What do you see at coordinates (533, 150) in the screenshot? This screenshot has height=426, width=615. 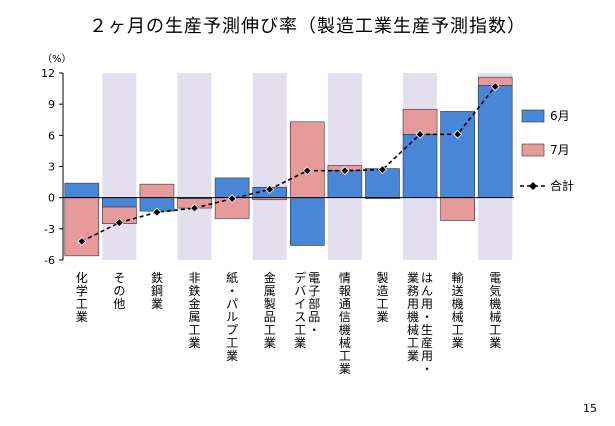 I see `legend-swatch-7月` at bounding box center [533, 150].